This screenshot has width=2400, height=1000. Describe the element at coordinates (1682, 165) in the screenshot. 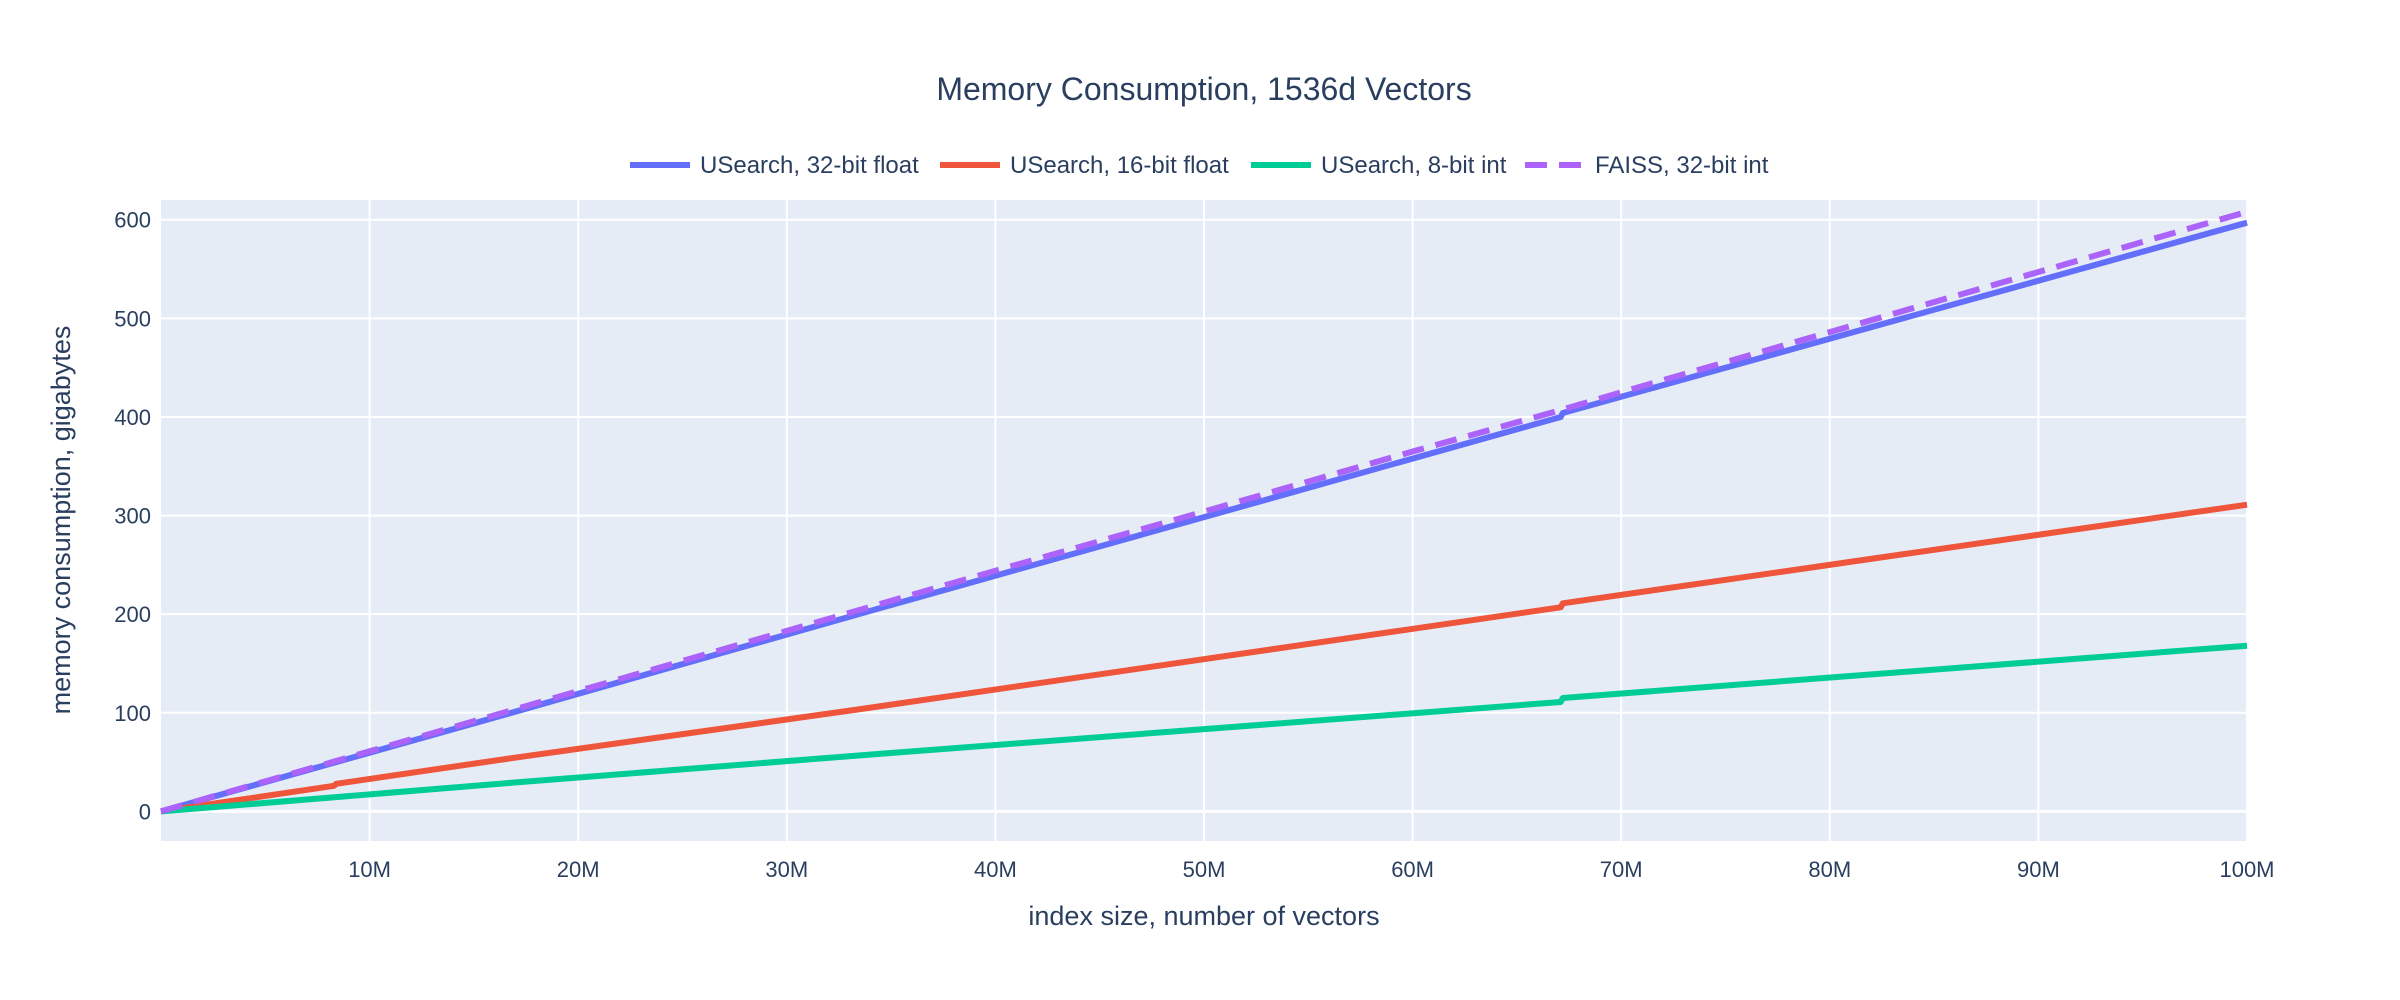

I see `legend-label: FAISS, 32-bit int` at that location.